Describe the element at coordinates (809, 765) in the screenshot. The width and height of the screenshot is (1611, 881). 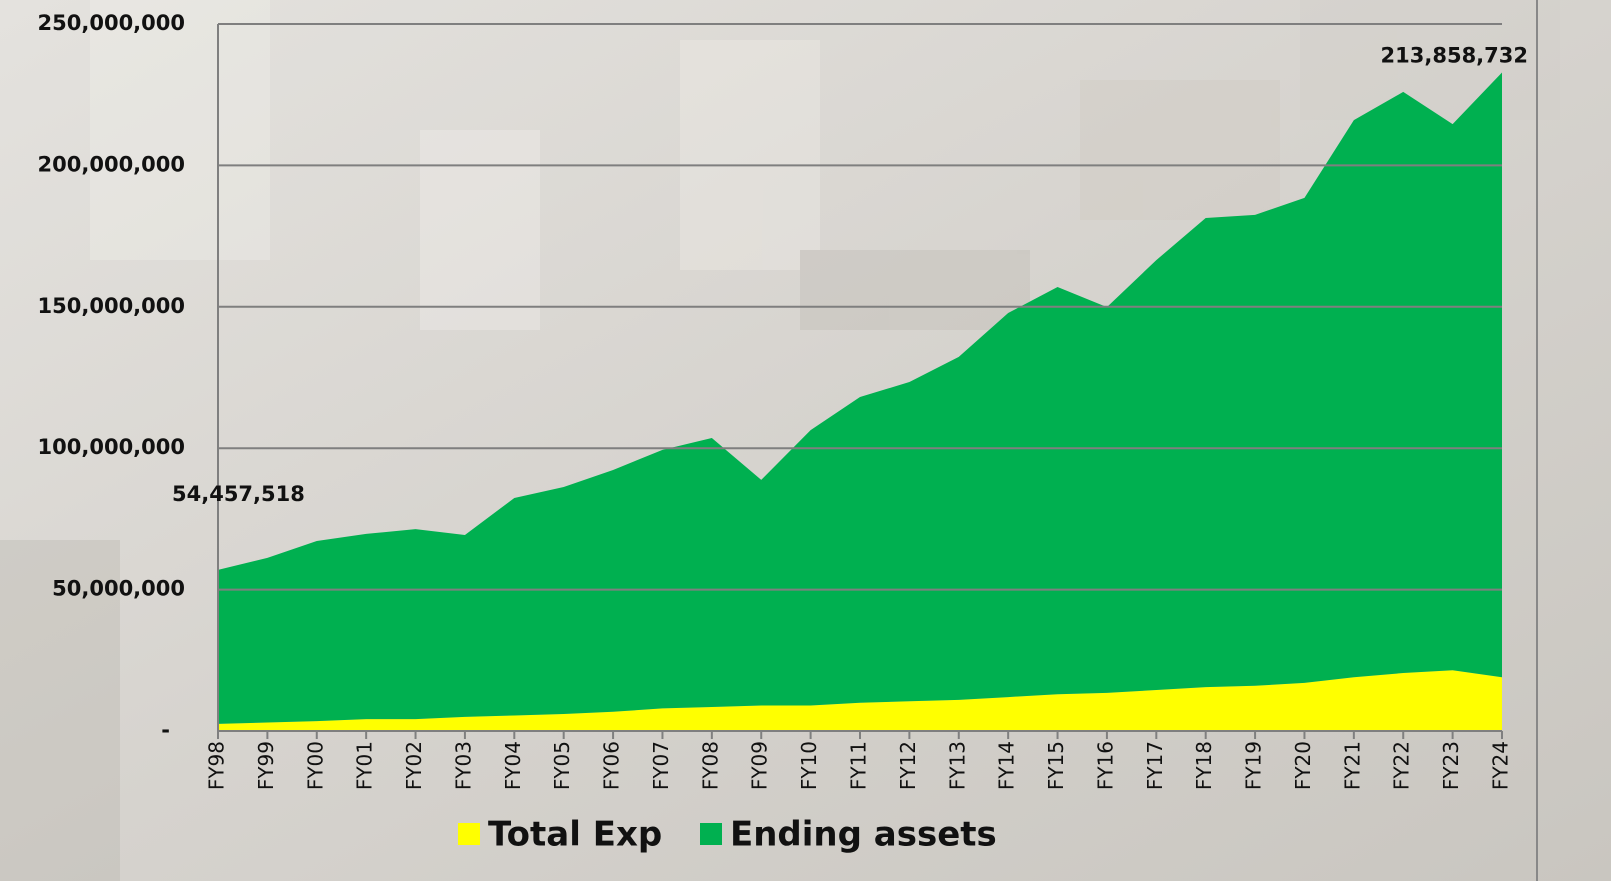
I see `x-tick-label: FY10` at that location.